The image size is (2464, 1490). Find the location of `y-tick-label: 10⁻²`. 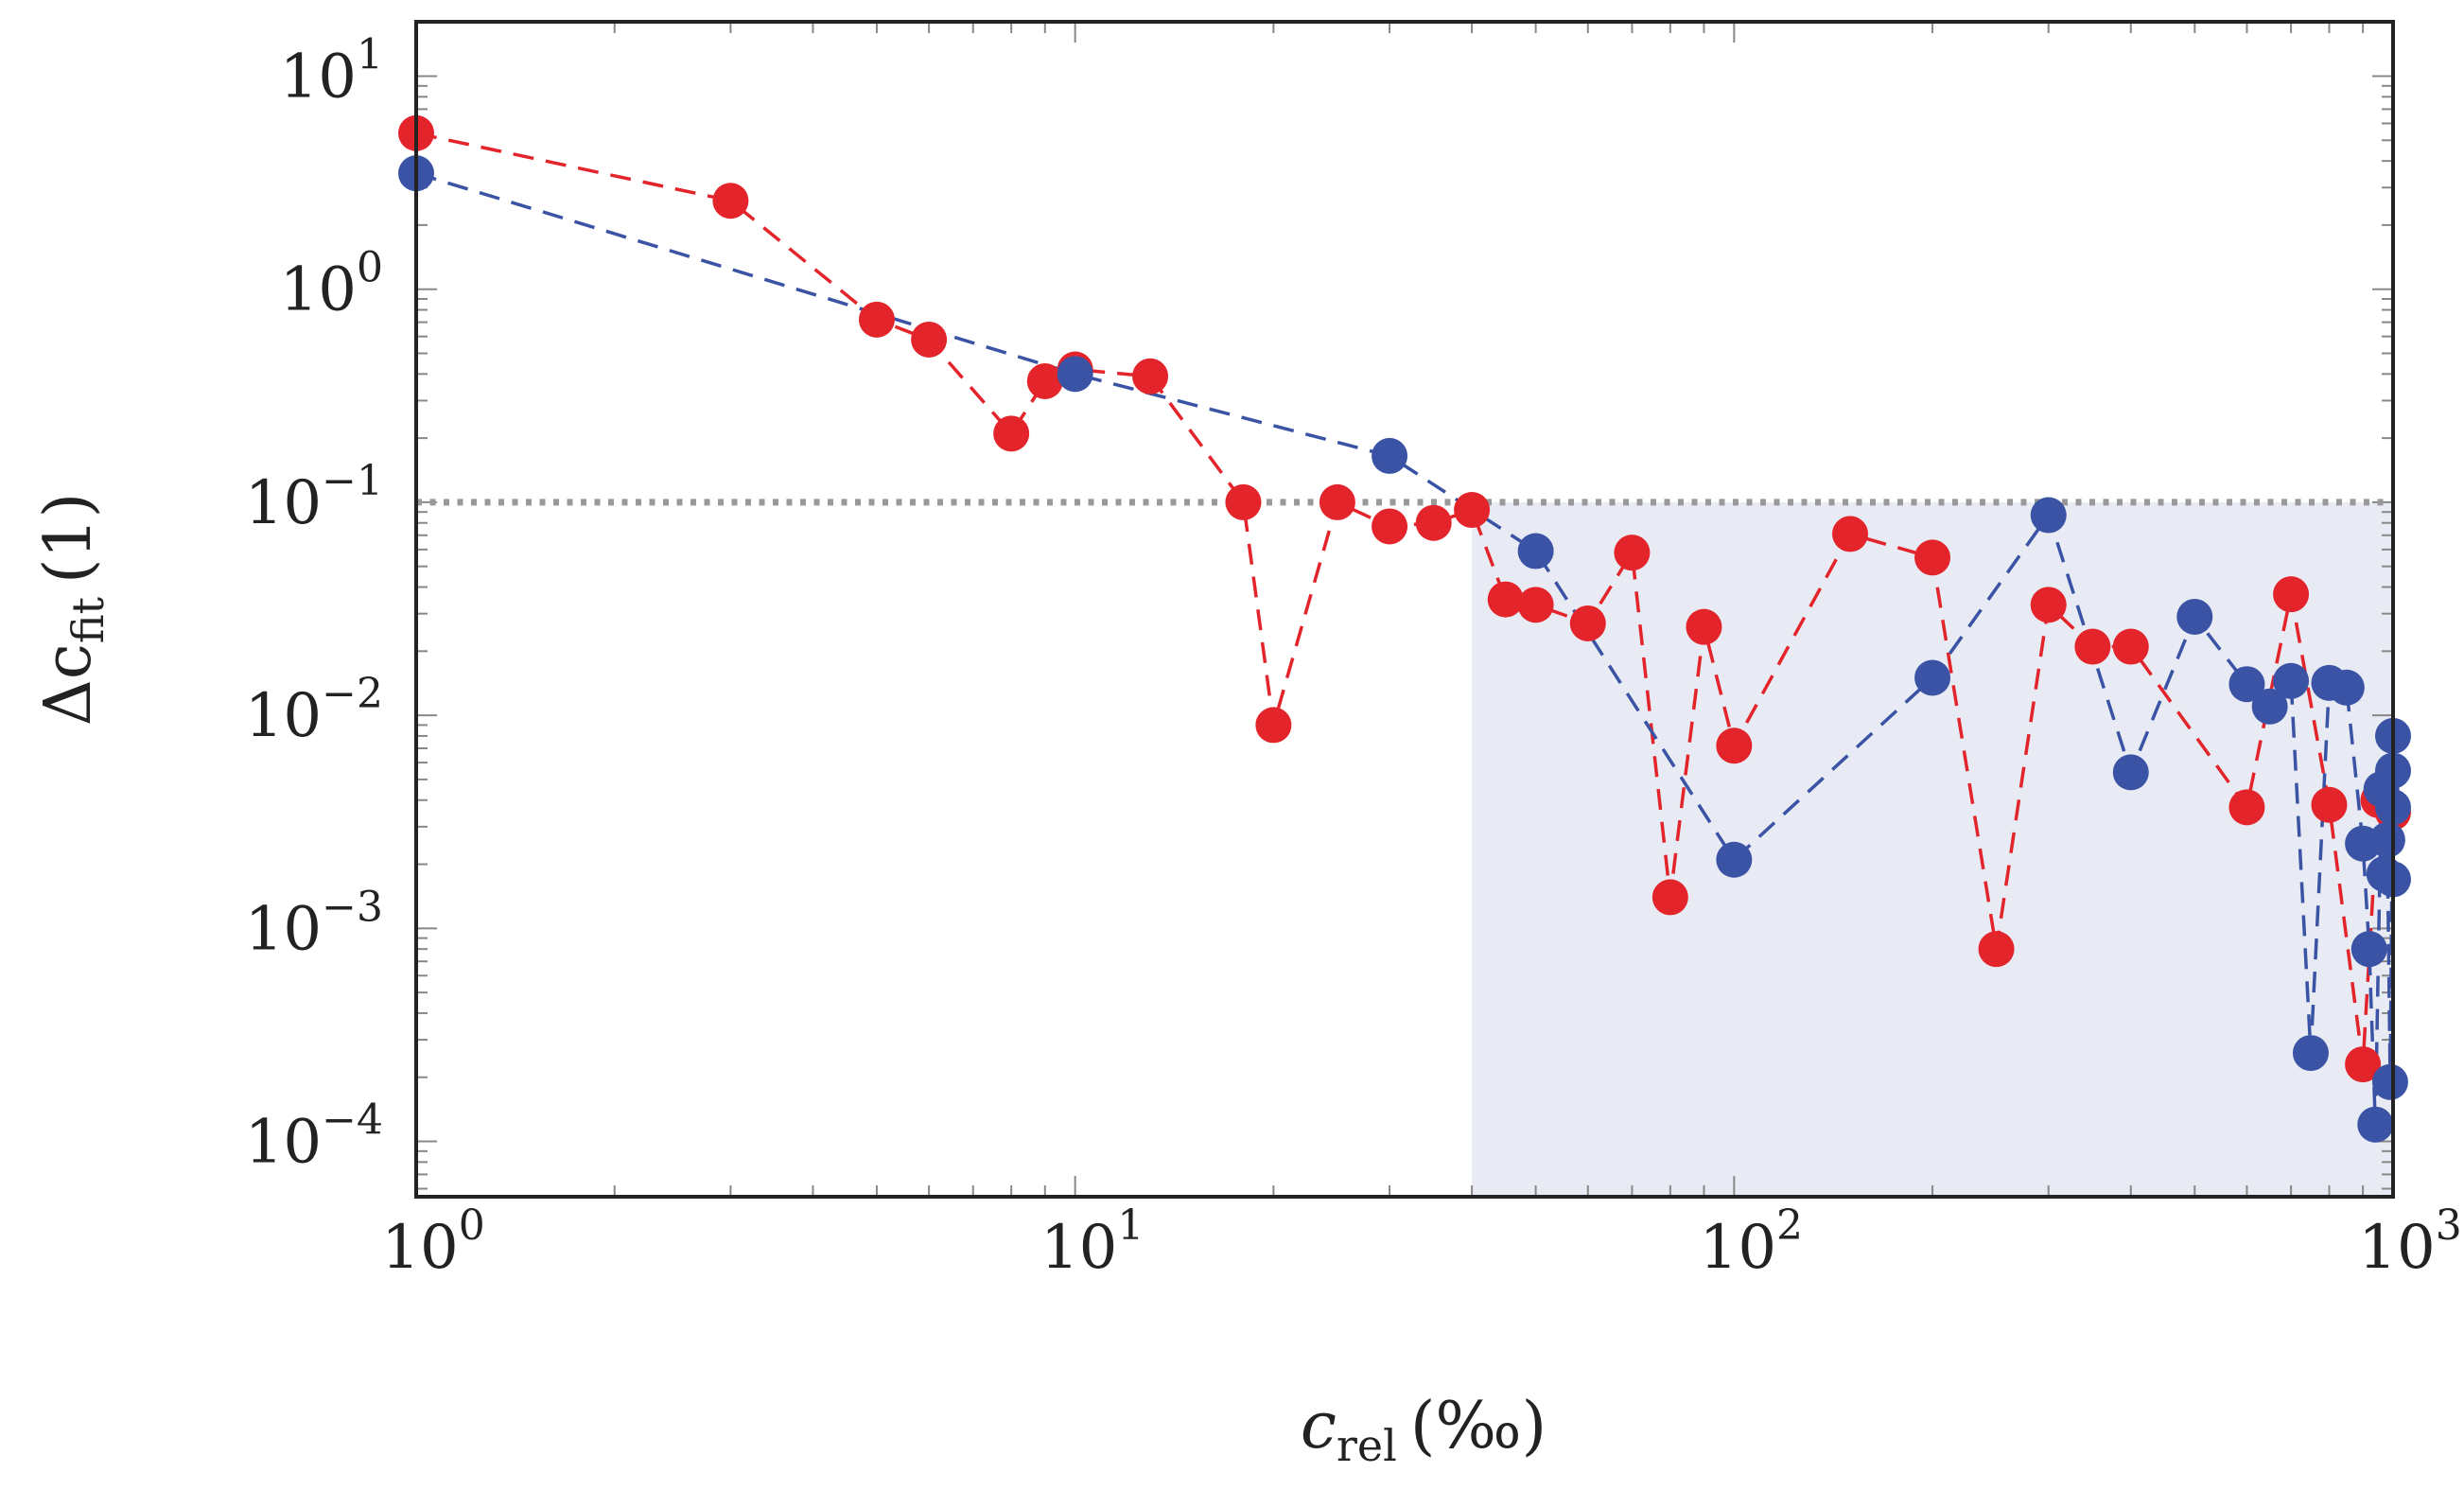

y-tick-label: 10⁻² is located at coordinates (314, 710).